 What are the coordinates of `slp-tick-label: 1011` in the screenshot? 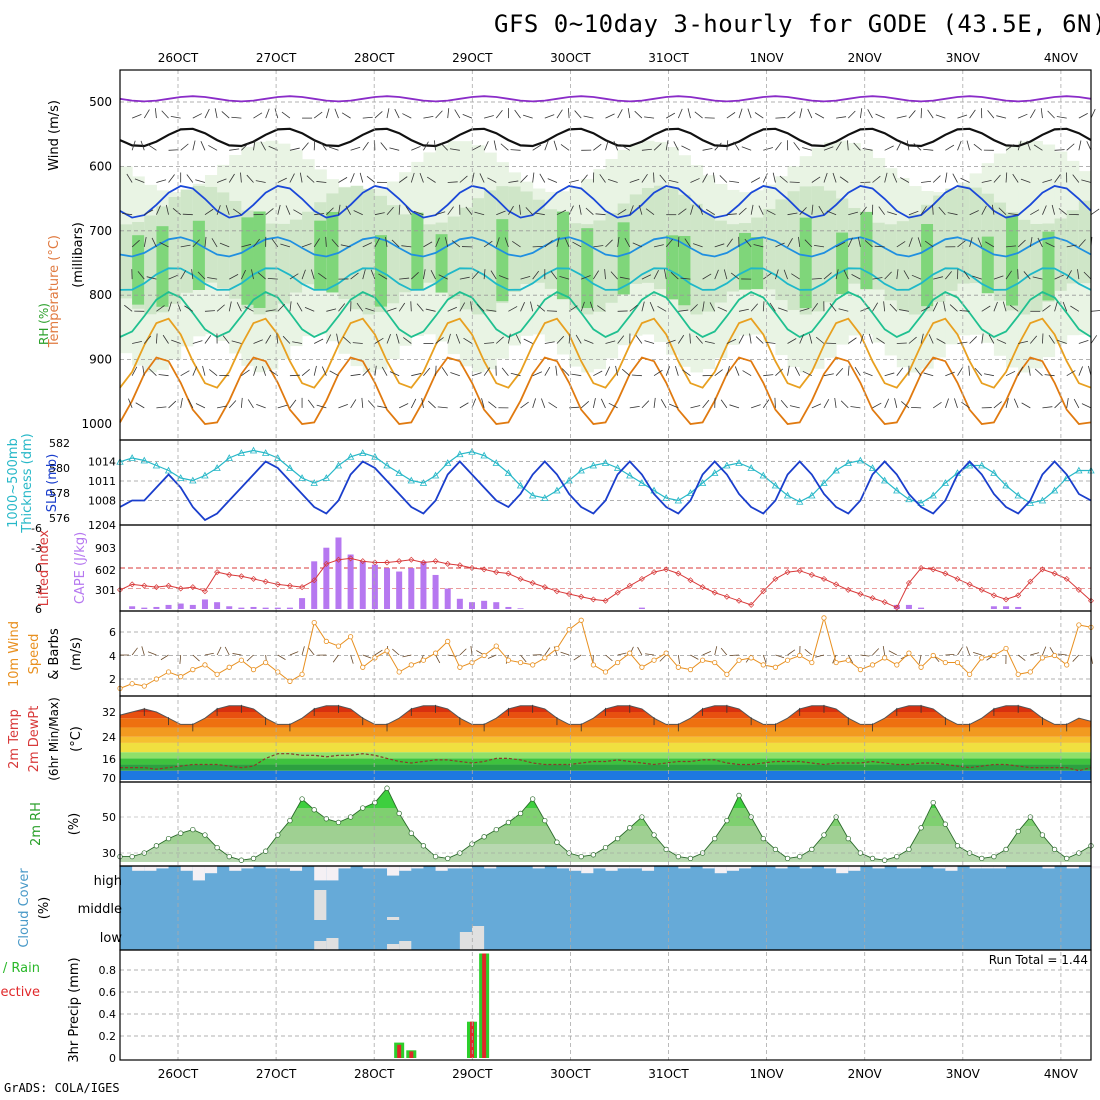 It's located at (102, 481).